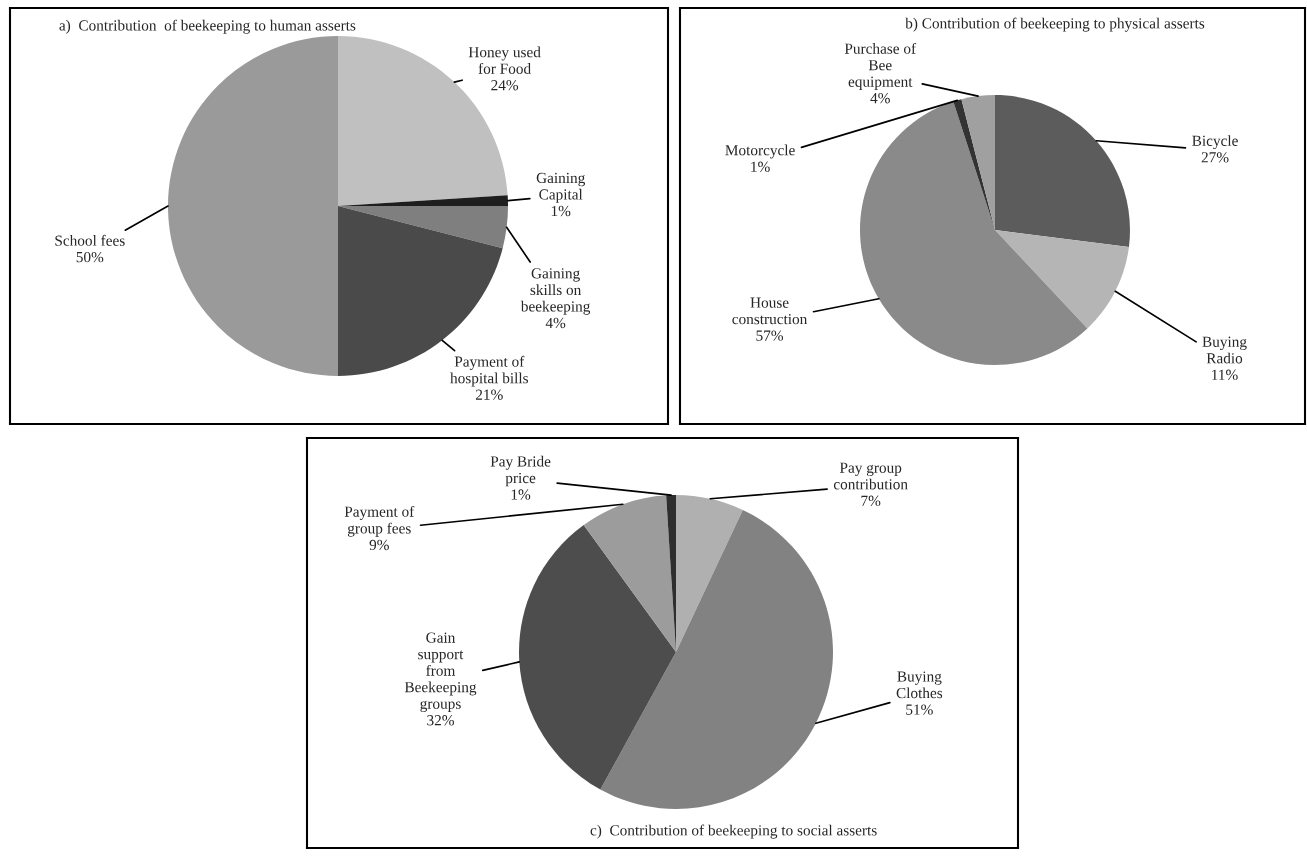  Describe the element at coordinates (919, 709) in the screenshot. I see `data-label: 51%` at that location.